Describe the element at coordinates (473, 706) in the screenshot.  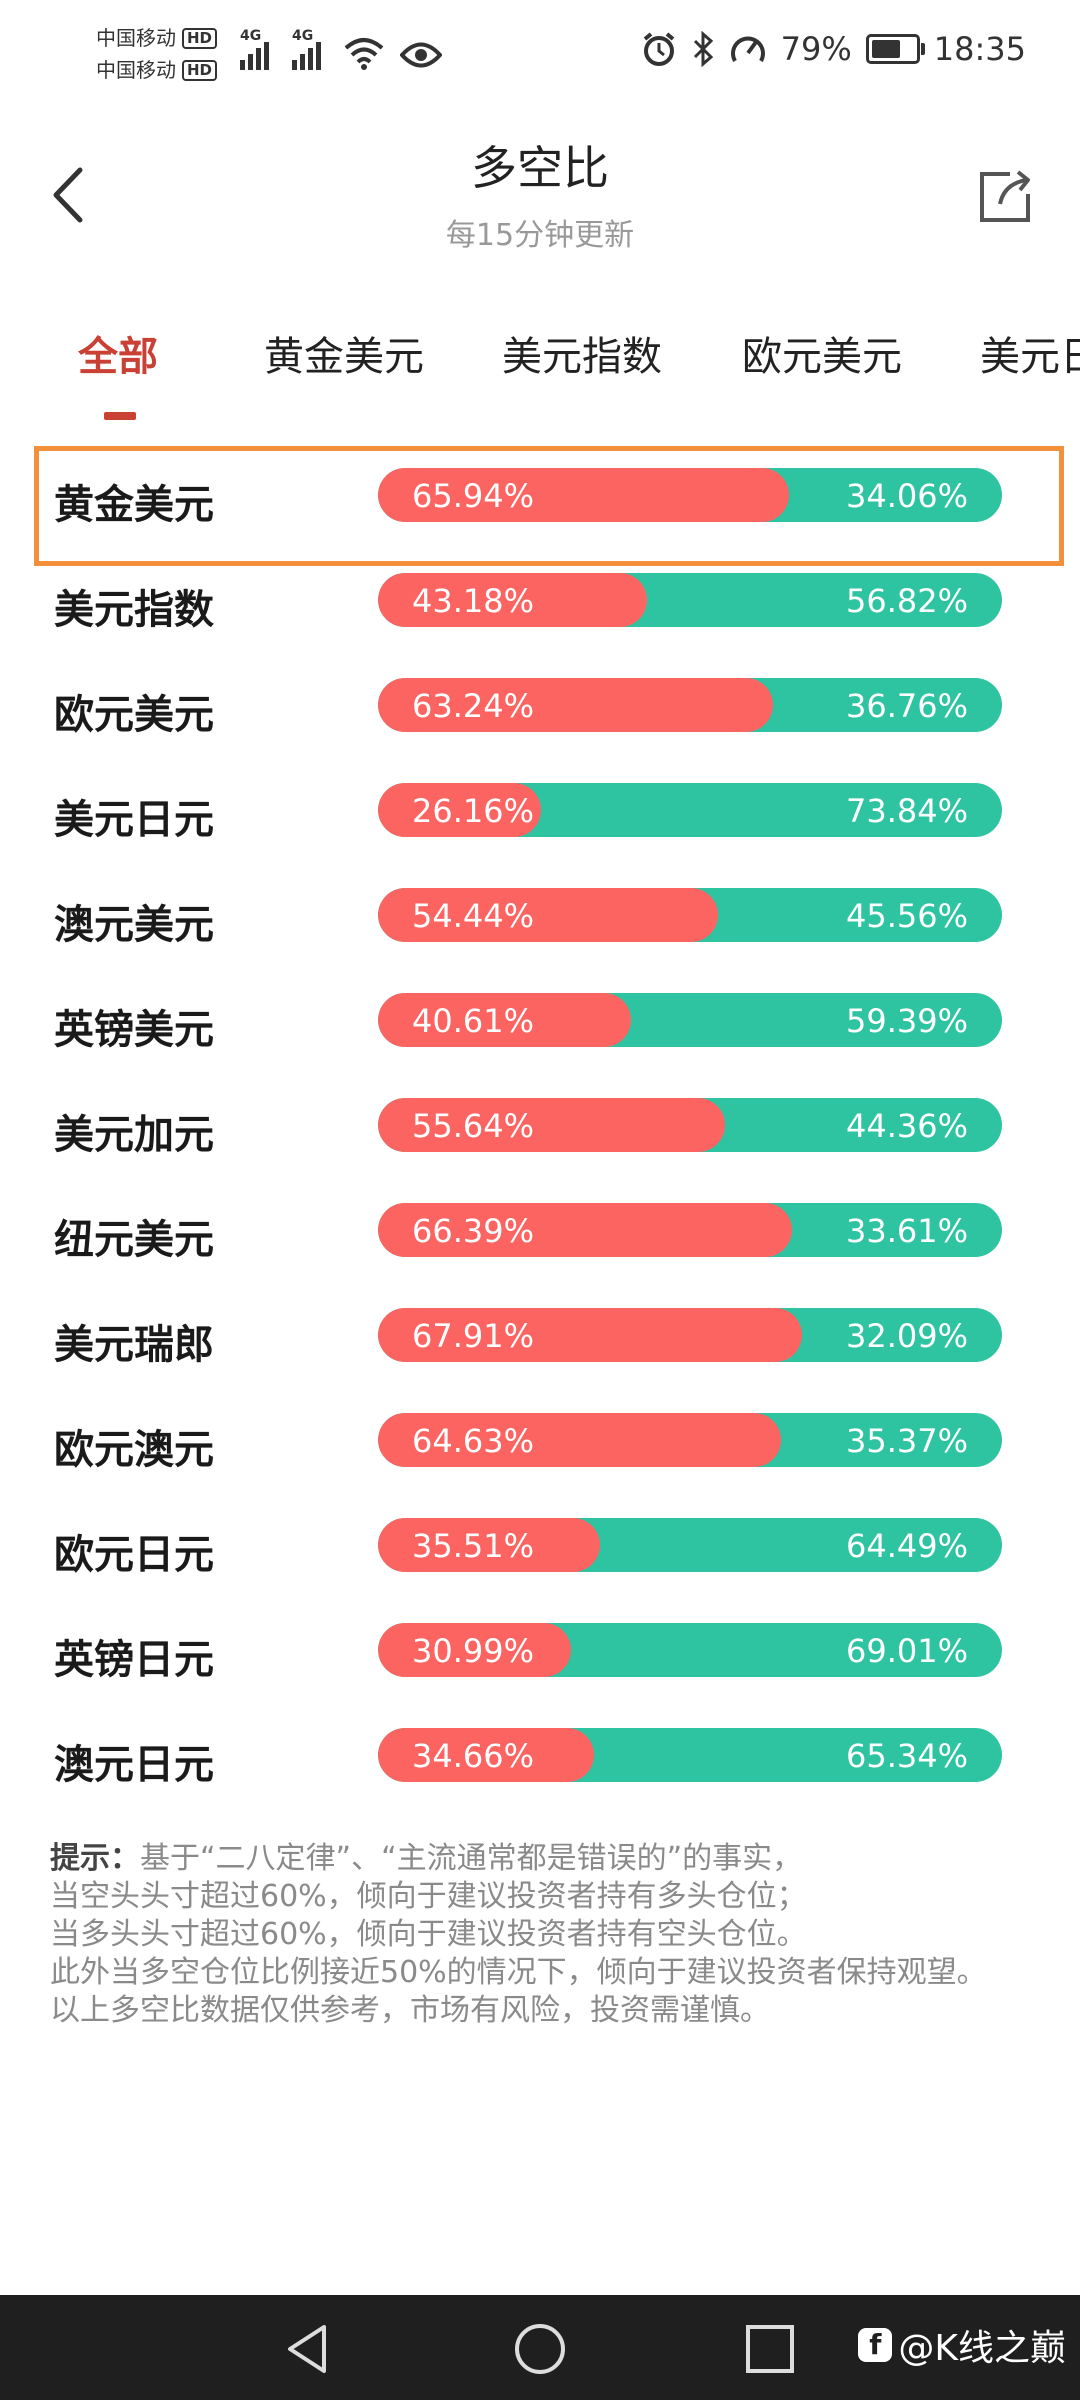
I see `long-percent: 63.24%` at that location.